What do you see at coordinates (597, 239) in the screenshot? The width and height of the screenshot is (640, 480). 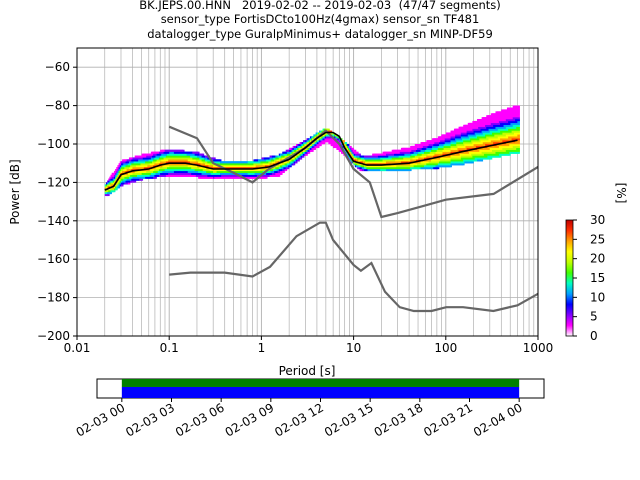 I see `colorbar-tick-label: 25` at bounding box center [597, 239].